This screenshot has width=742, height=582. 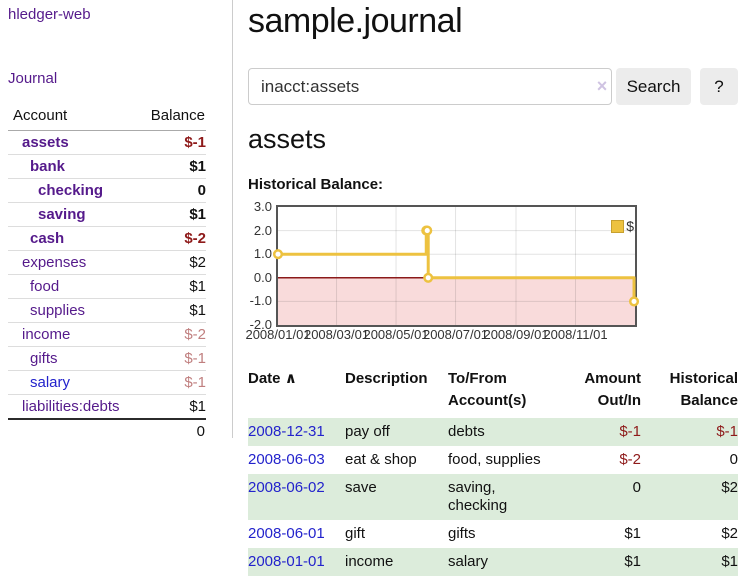 What do you see at coordinates (262, 206) in the screenshot?
I see `y-axis-tick-label: 3.0` at bounding box center [262, 206].